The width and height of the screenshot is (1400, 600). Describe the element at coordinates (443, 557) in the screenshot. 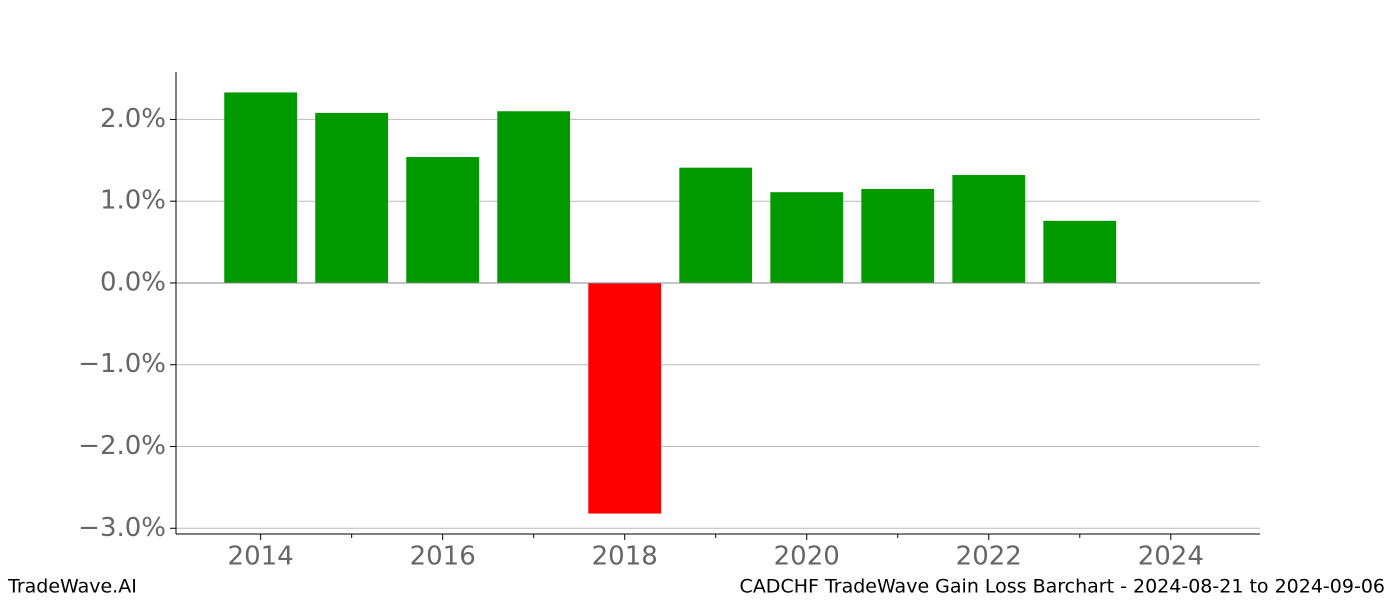

I see `x-tick-label: 2016` at that location.